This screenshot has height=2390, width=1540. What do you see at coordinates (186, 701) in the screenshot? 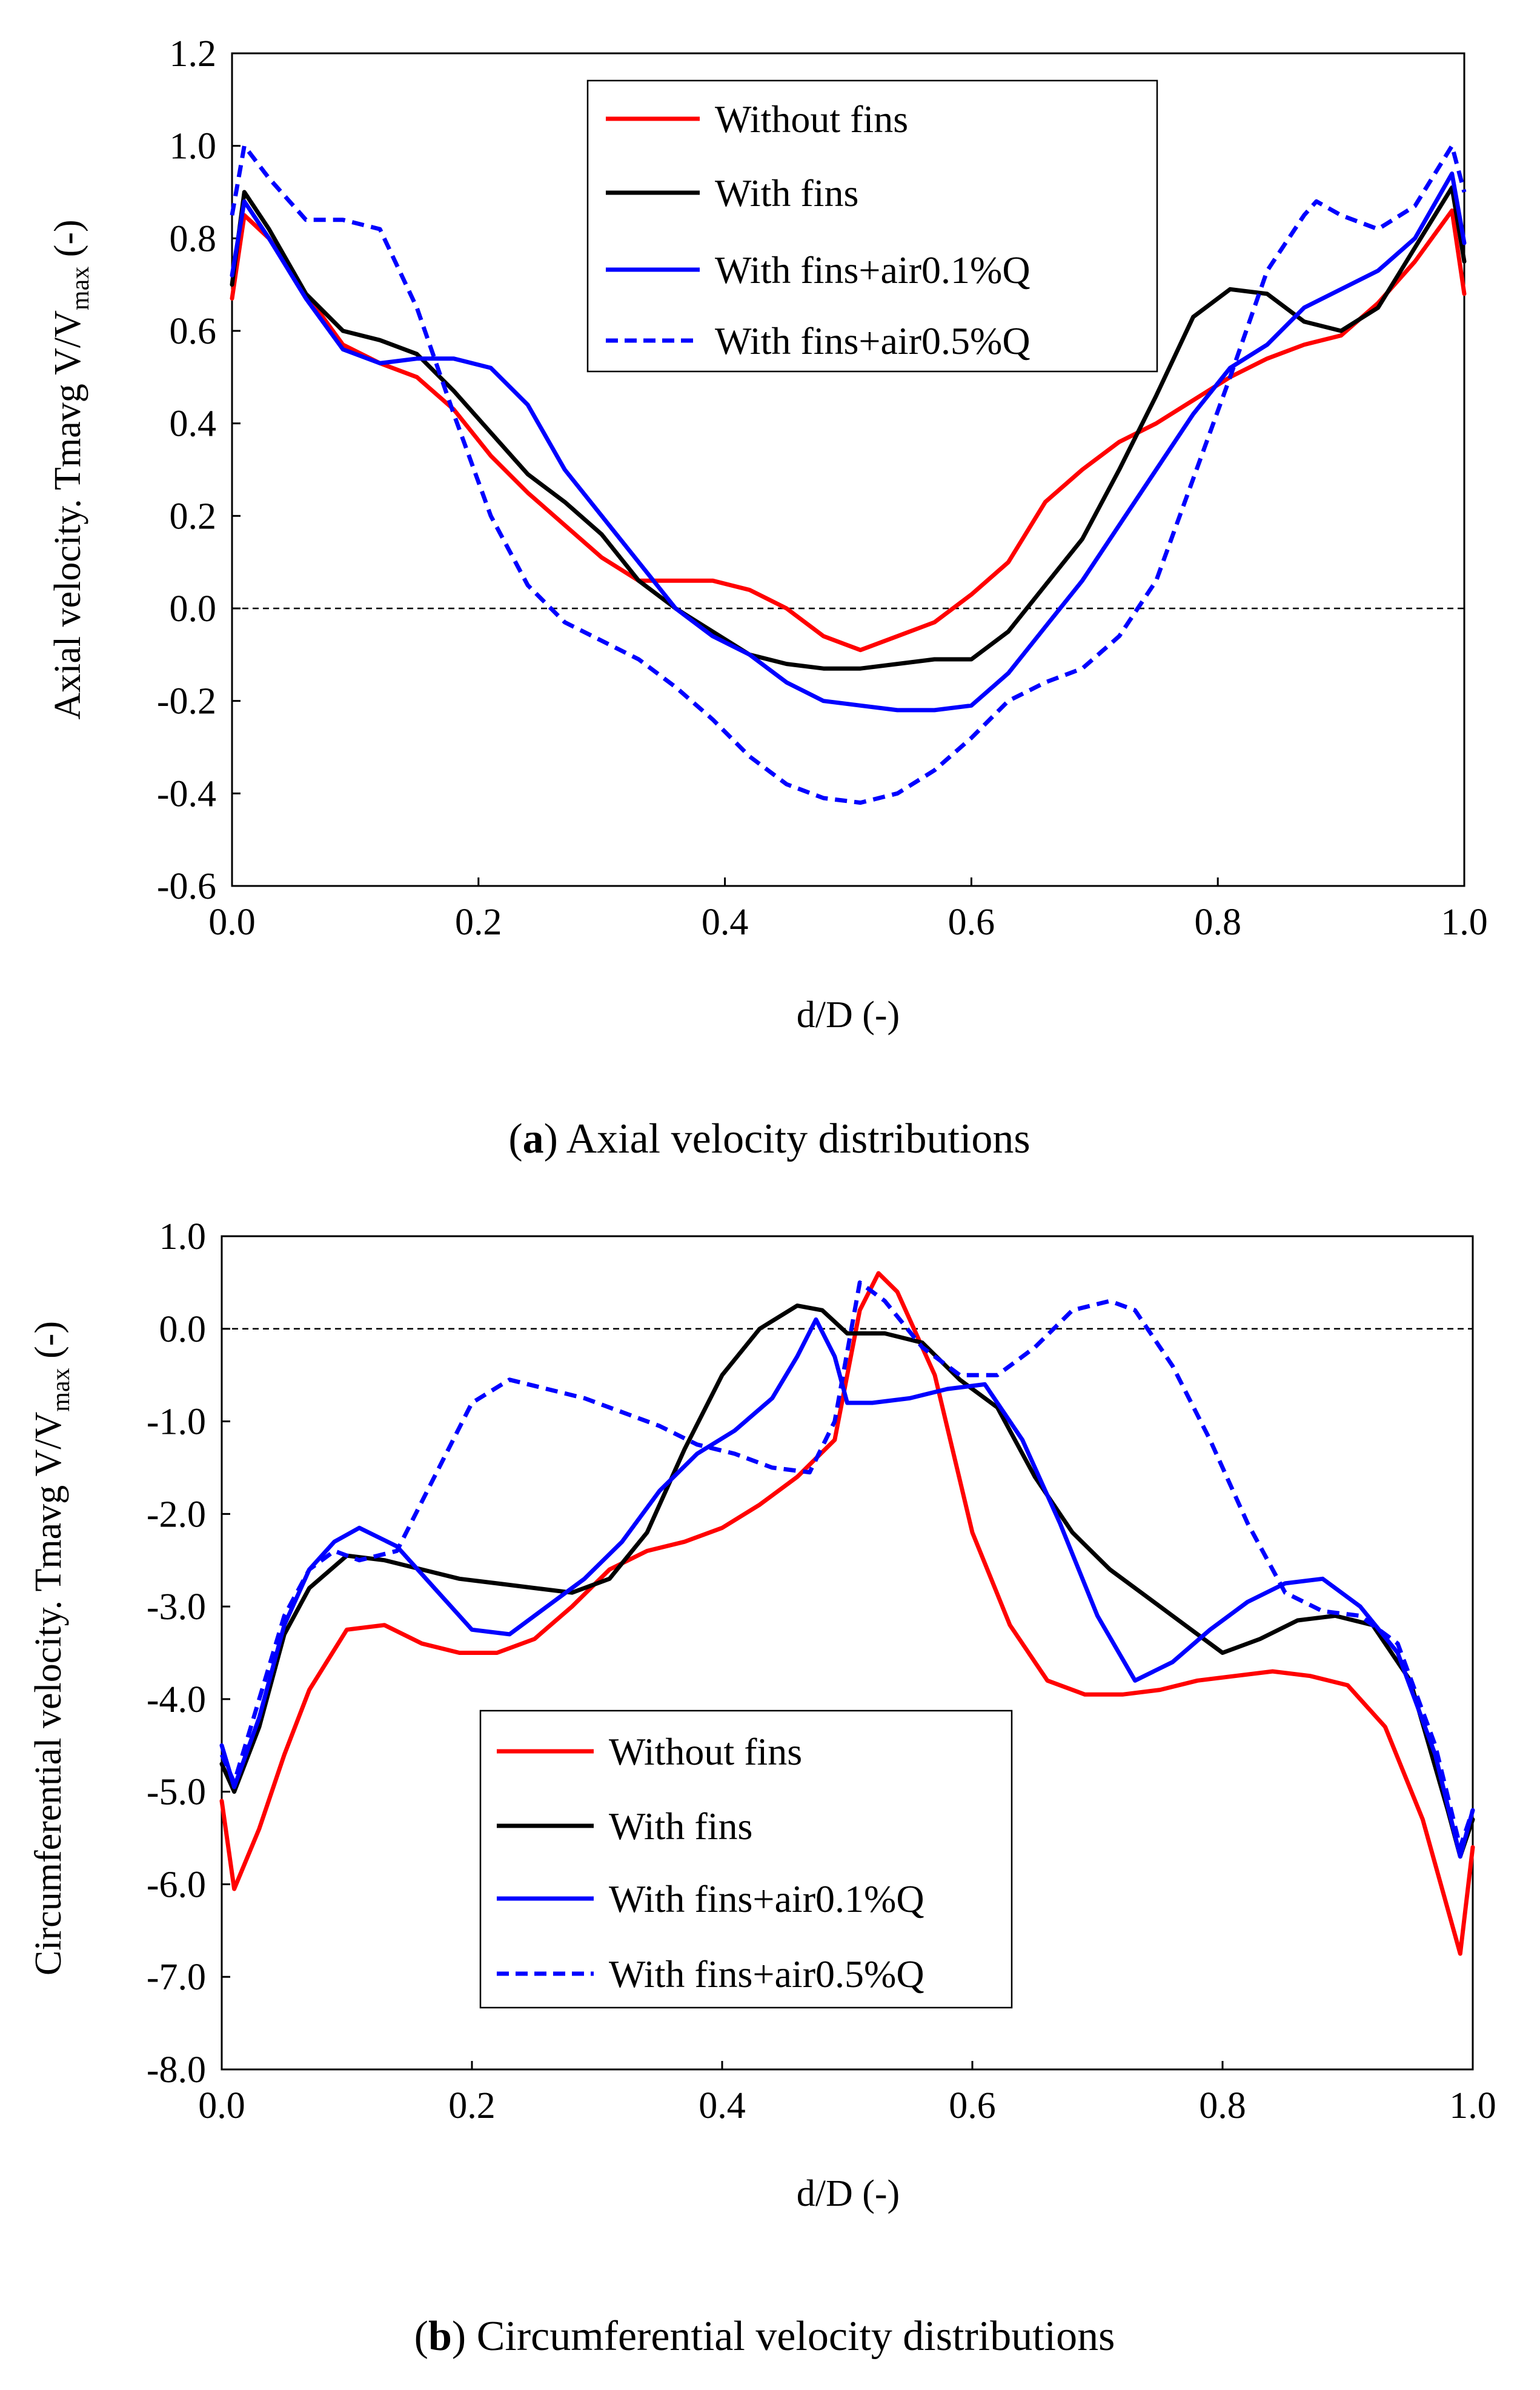
I see `y-tick-label: -0.2` at bounding box center [186, 701].